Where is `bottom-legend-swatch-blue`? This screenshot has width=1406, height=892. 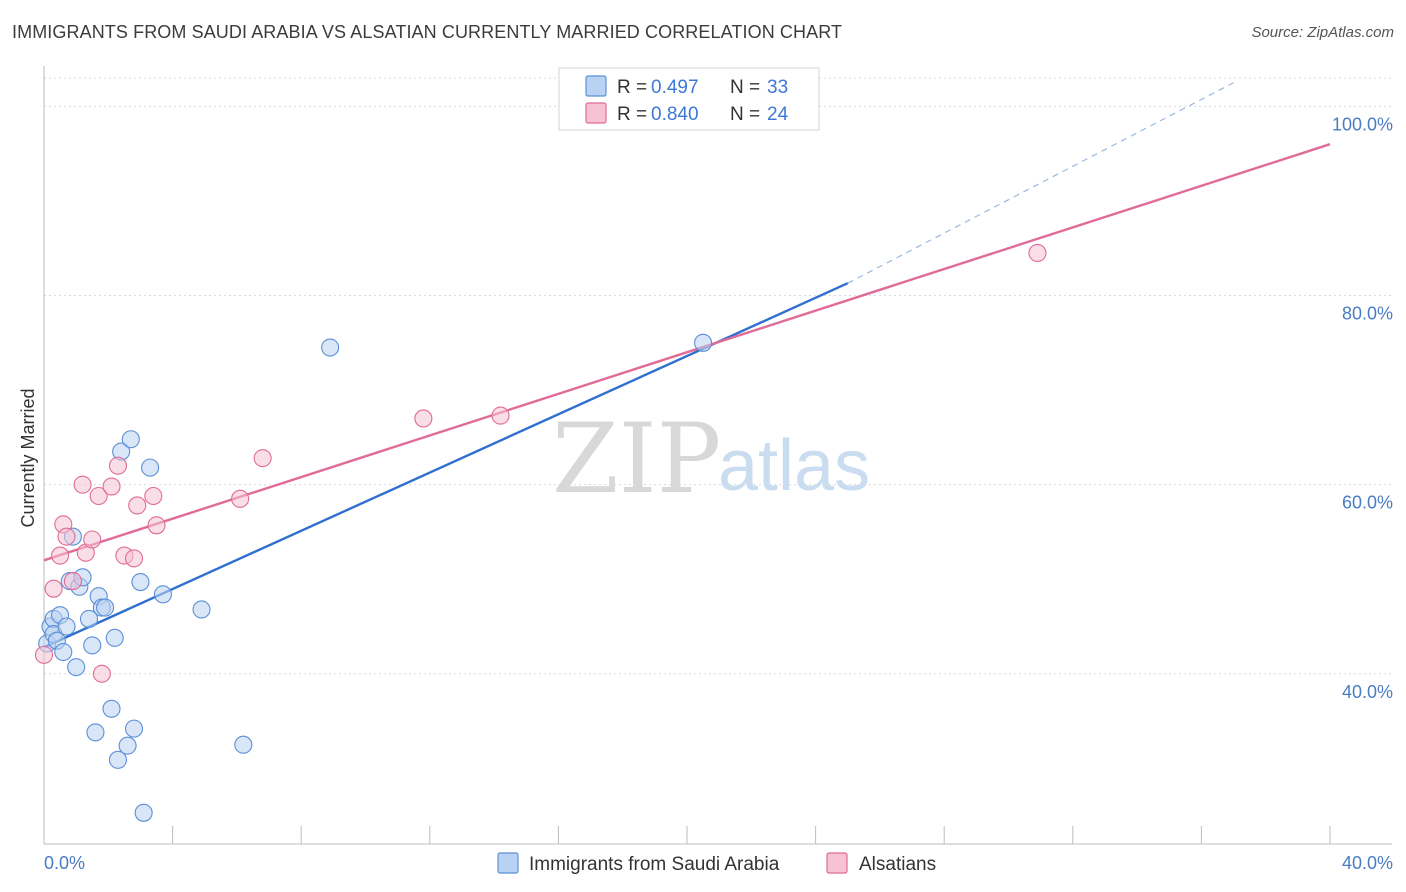 bottom-legend-swatch-blue is located at coordinates (508, 863).